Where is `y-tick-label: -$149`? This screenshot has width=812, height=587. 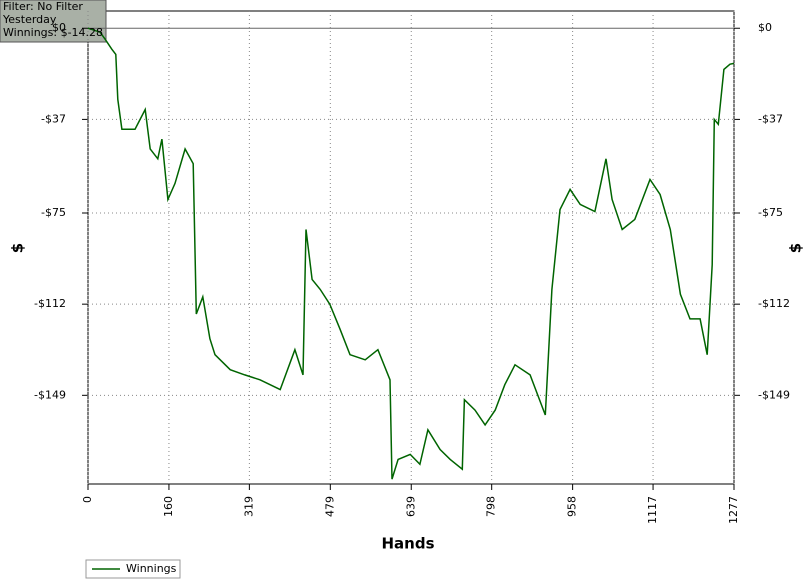 y-tick-label: -$149 is located at coordinates (50, 394).